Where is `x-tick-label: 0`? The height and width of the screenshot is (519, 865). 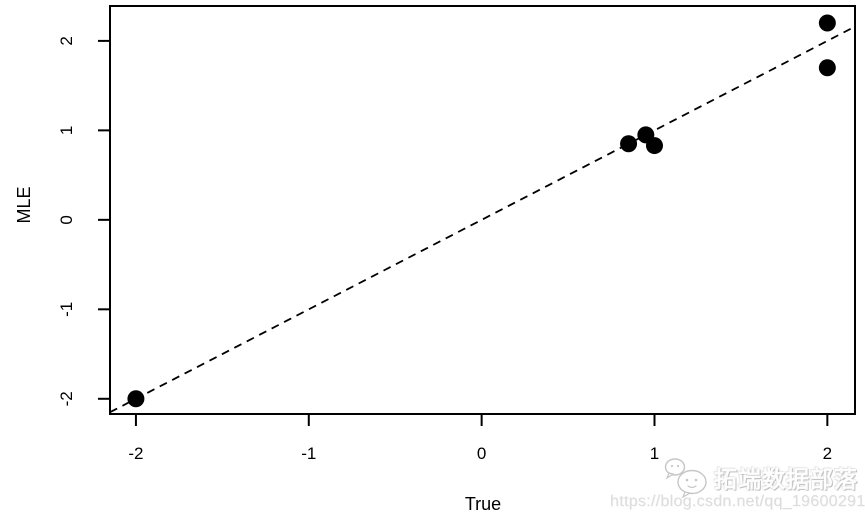 x-tick-label: 0 is located at coordinates (481, 453).